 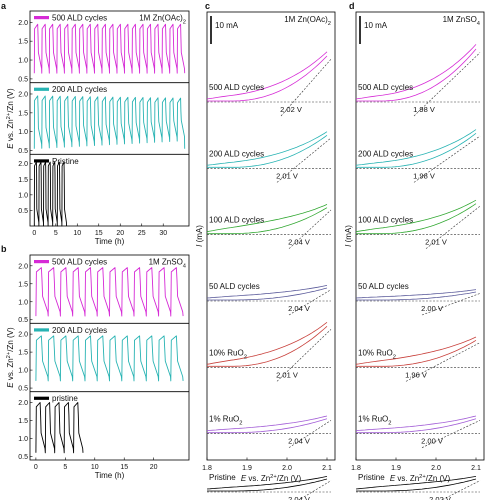 What do you see at coordinates (109, 292) in the screenshot?
I see `cycling-curve-magenta` at bounding box center [109, 292].